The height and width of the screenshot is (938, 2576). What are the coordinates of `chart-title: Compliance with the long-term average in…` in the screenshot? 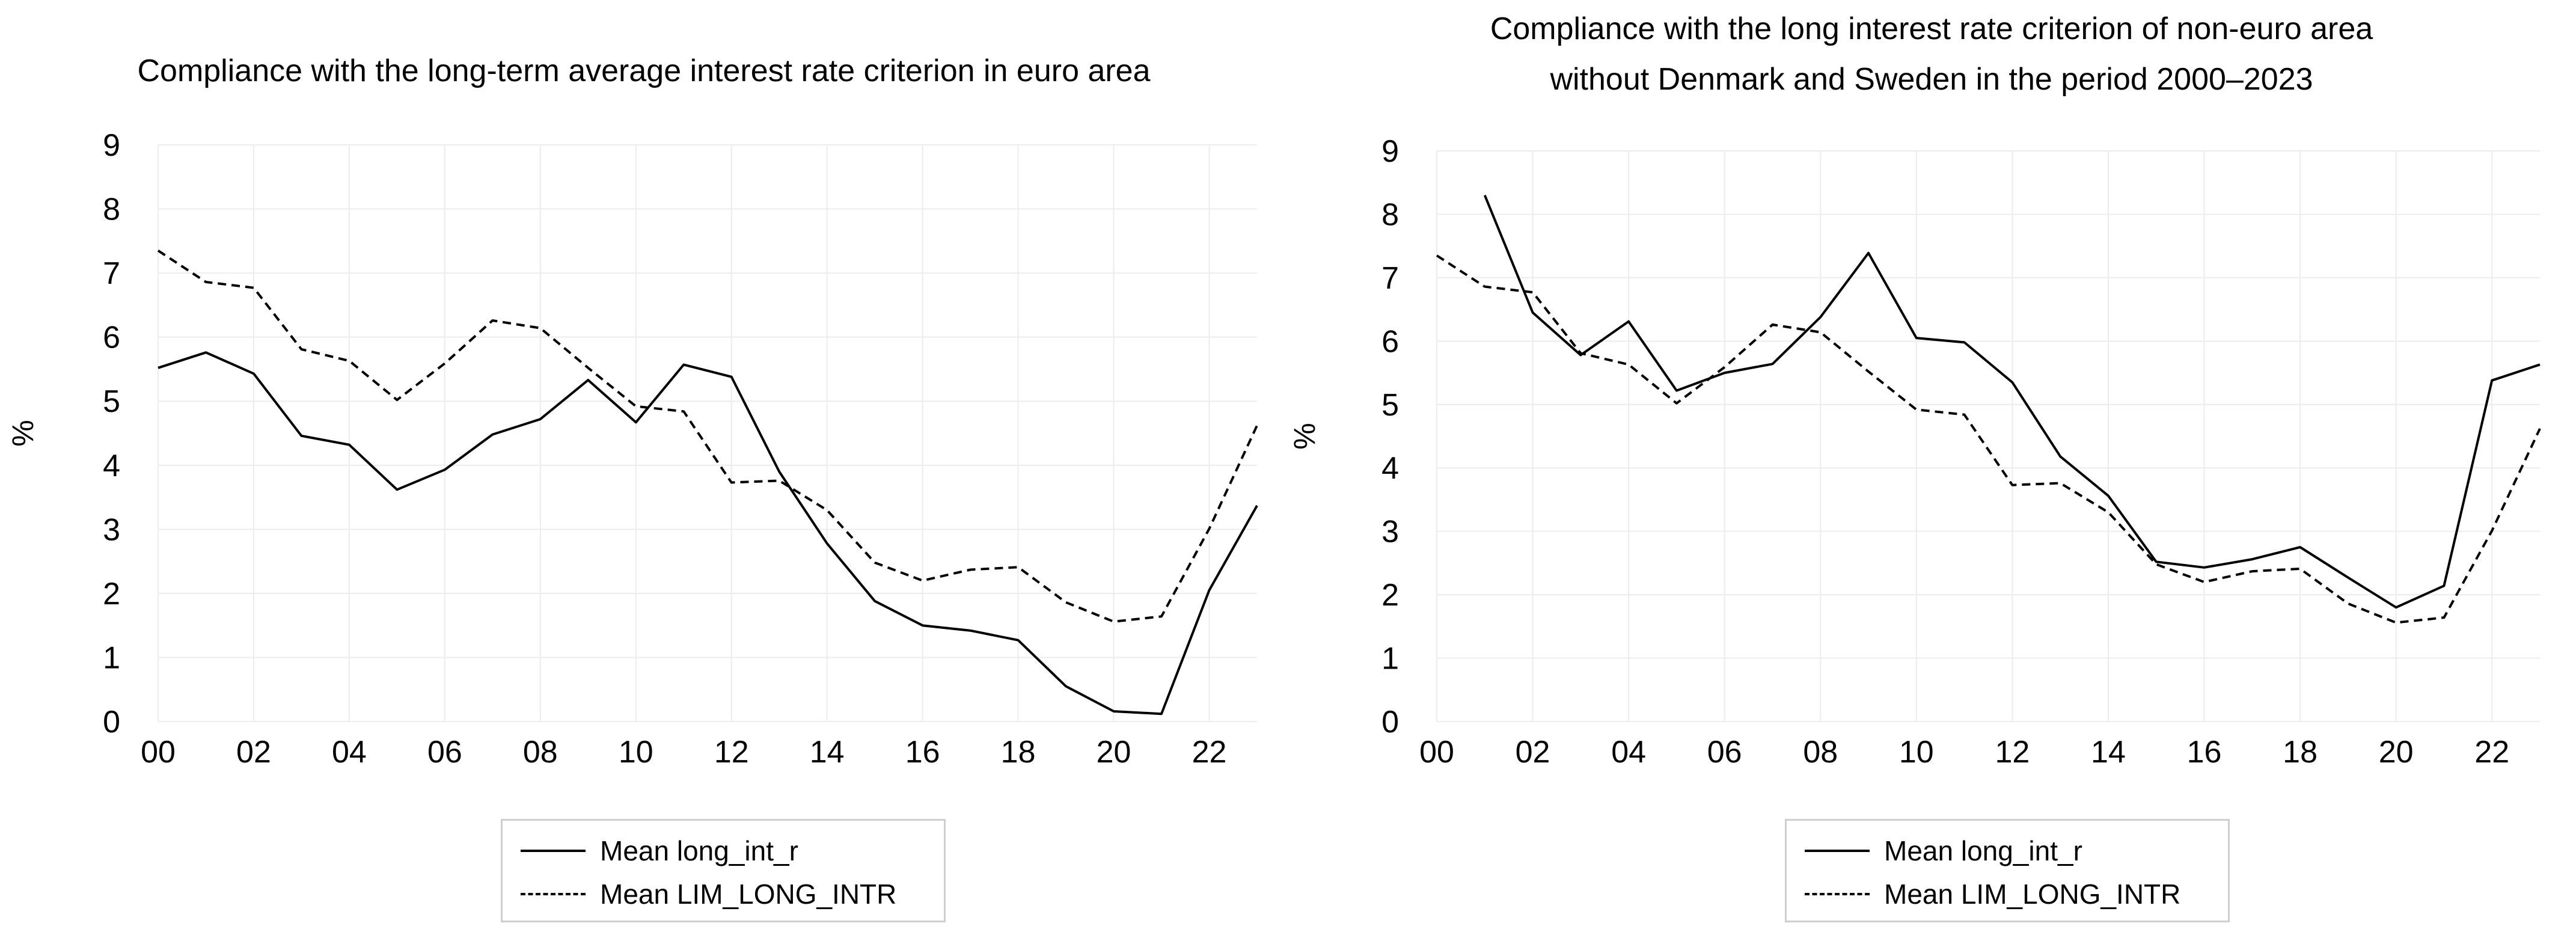 It's located at (644, 71).